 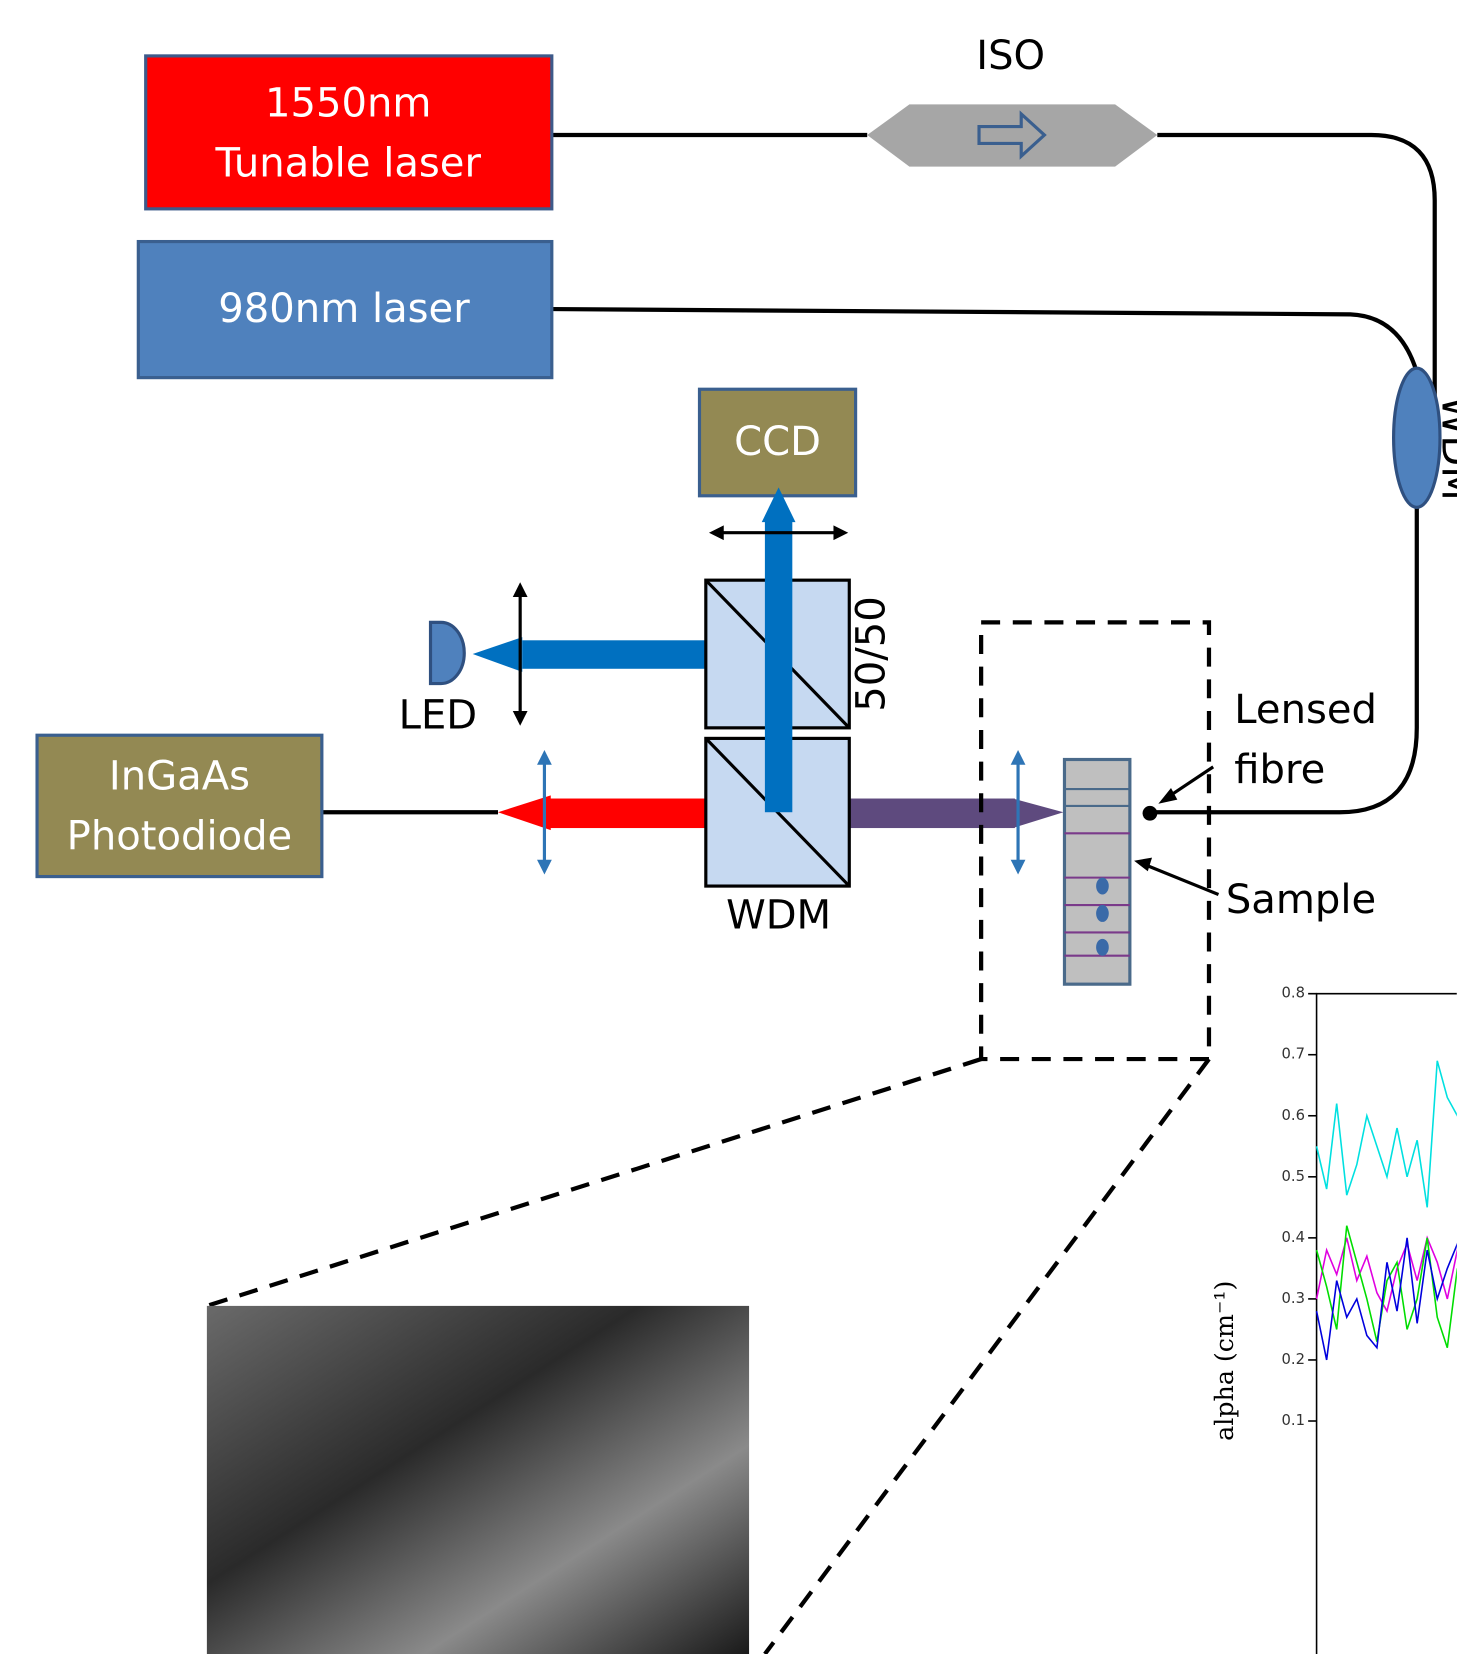 What do you see at coordinates (348, 103) in the screenshot?
I see `label: 1550nm` at bounding box center [348, 103].